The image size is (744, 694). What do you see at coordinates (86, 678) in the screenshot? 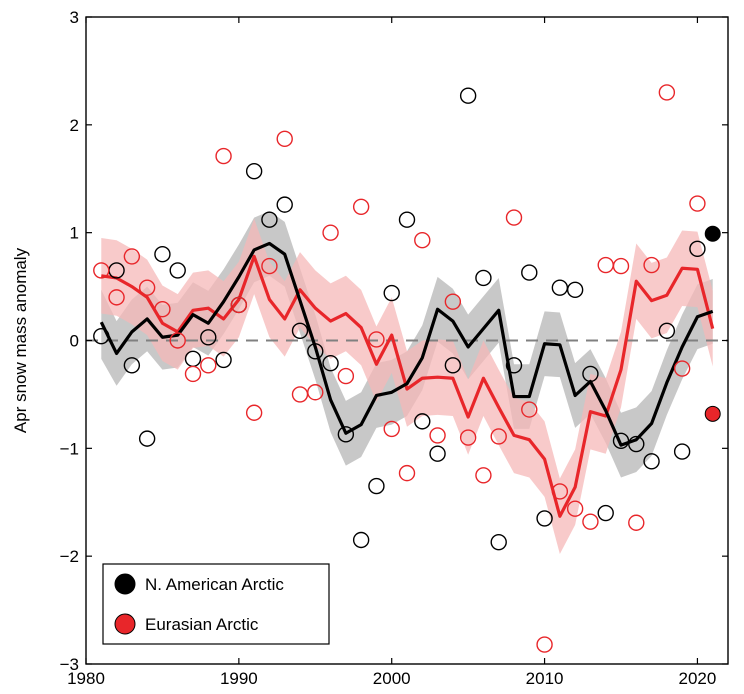
I see `x-tick-label: 1980` at bounding box center [86, 678].